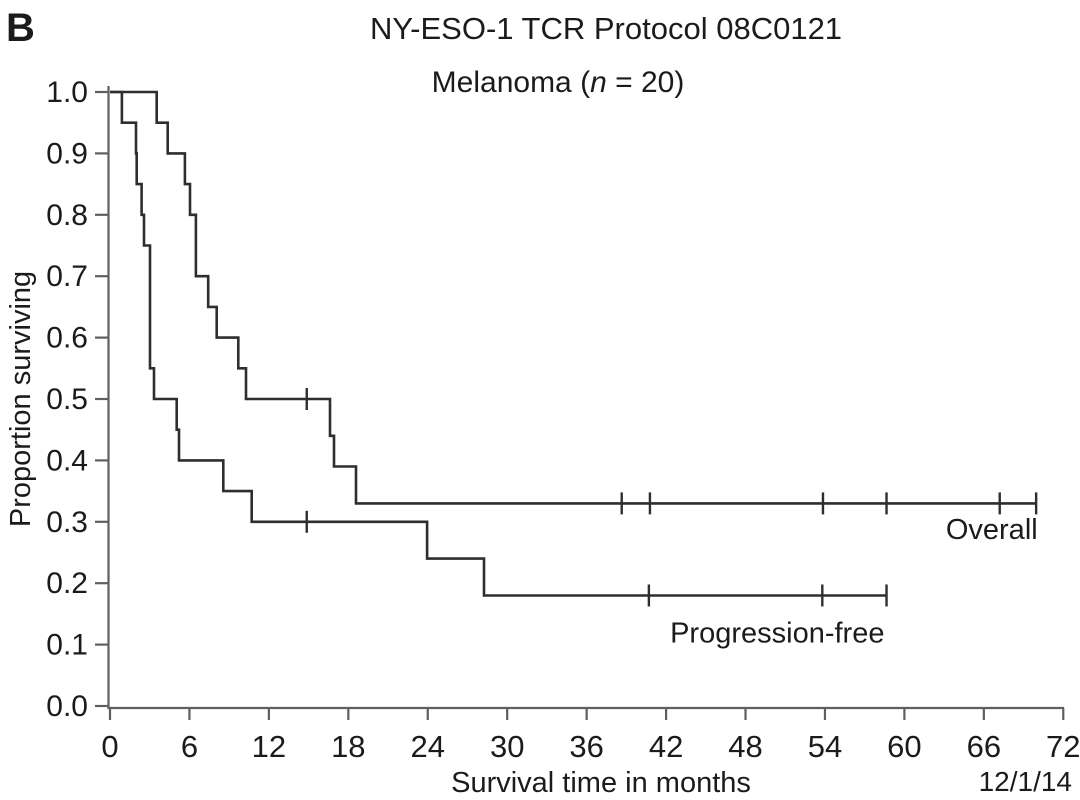  What do you see at coordinates (777, 633) in the screenshot?
I see `series-label-progression-free: Progression-free` at bounding box center [777, 633].